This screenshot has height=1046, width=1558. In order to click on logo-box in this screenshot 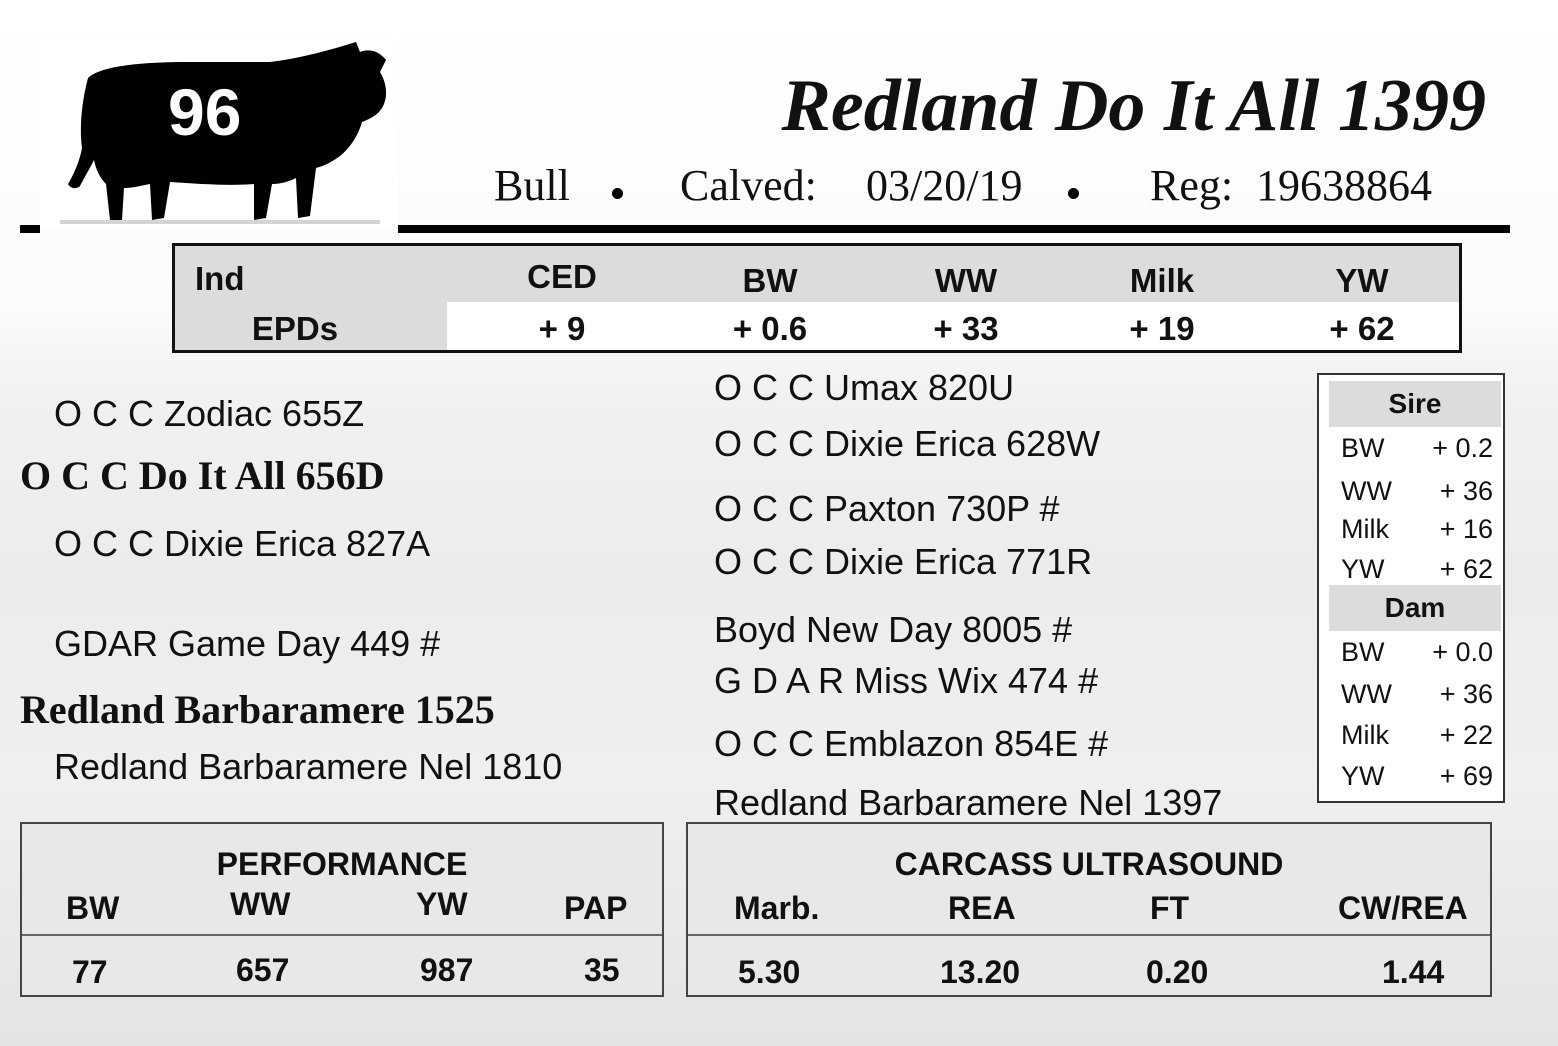, I will do `click(219, 134)`.